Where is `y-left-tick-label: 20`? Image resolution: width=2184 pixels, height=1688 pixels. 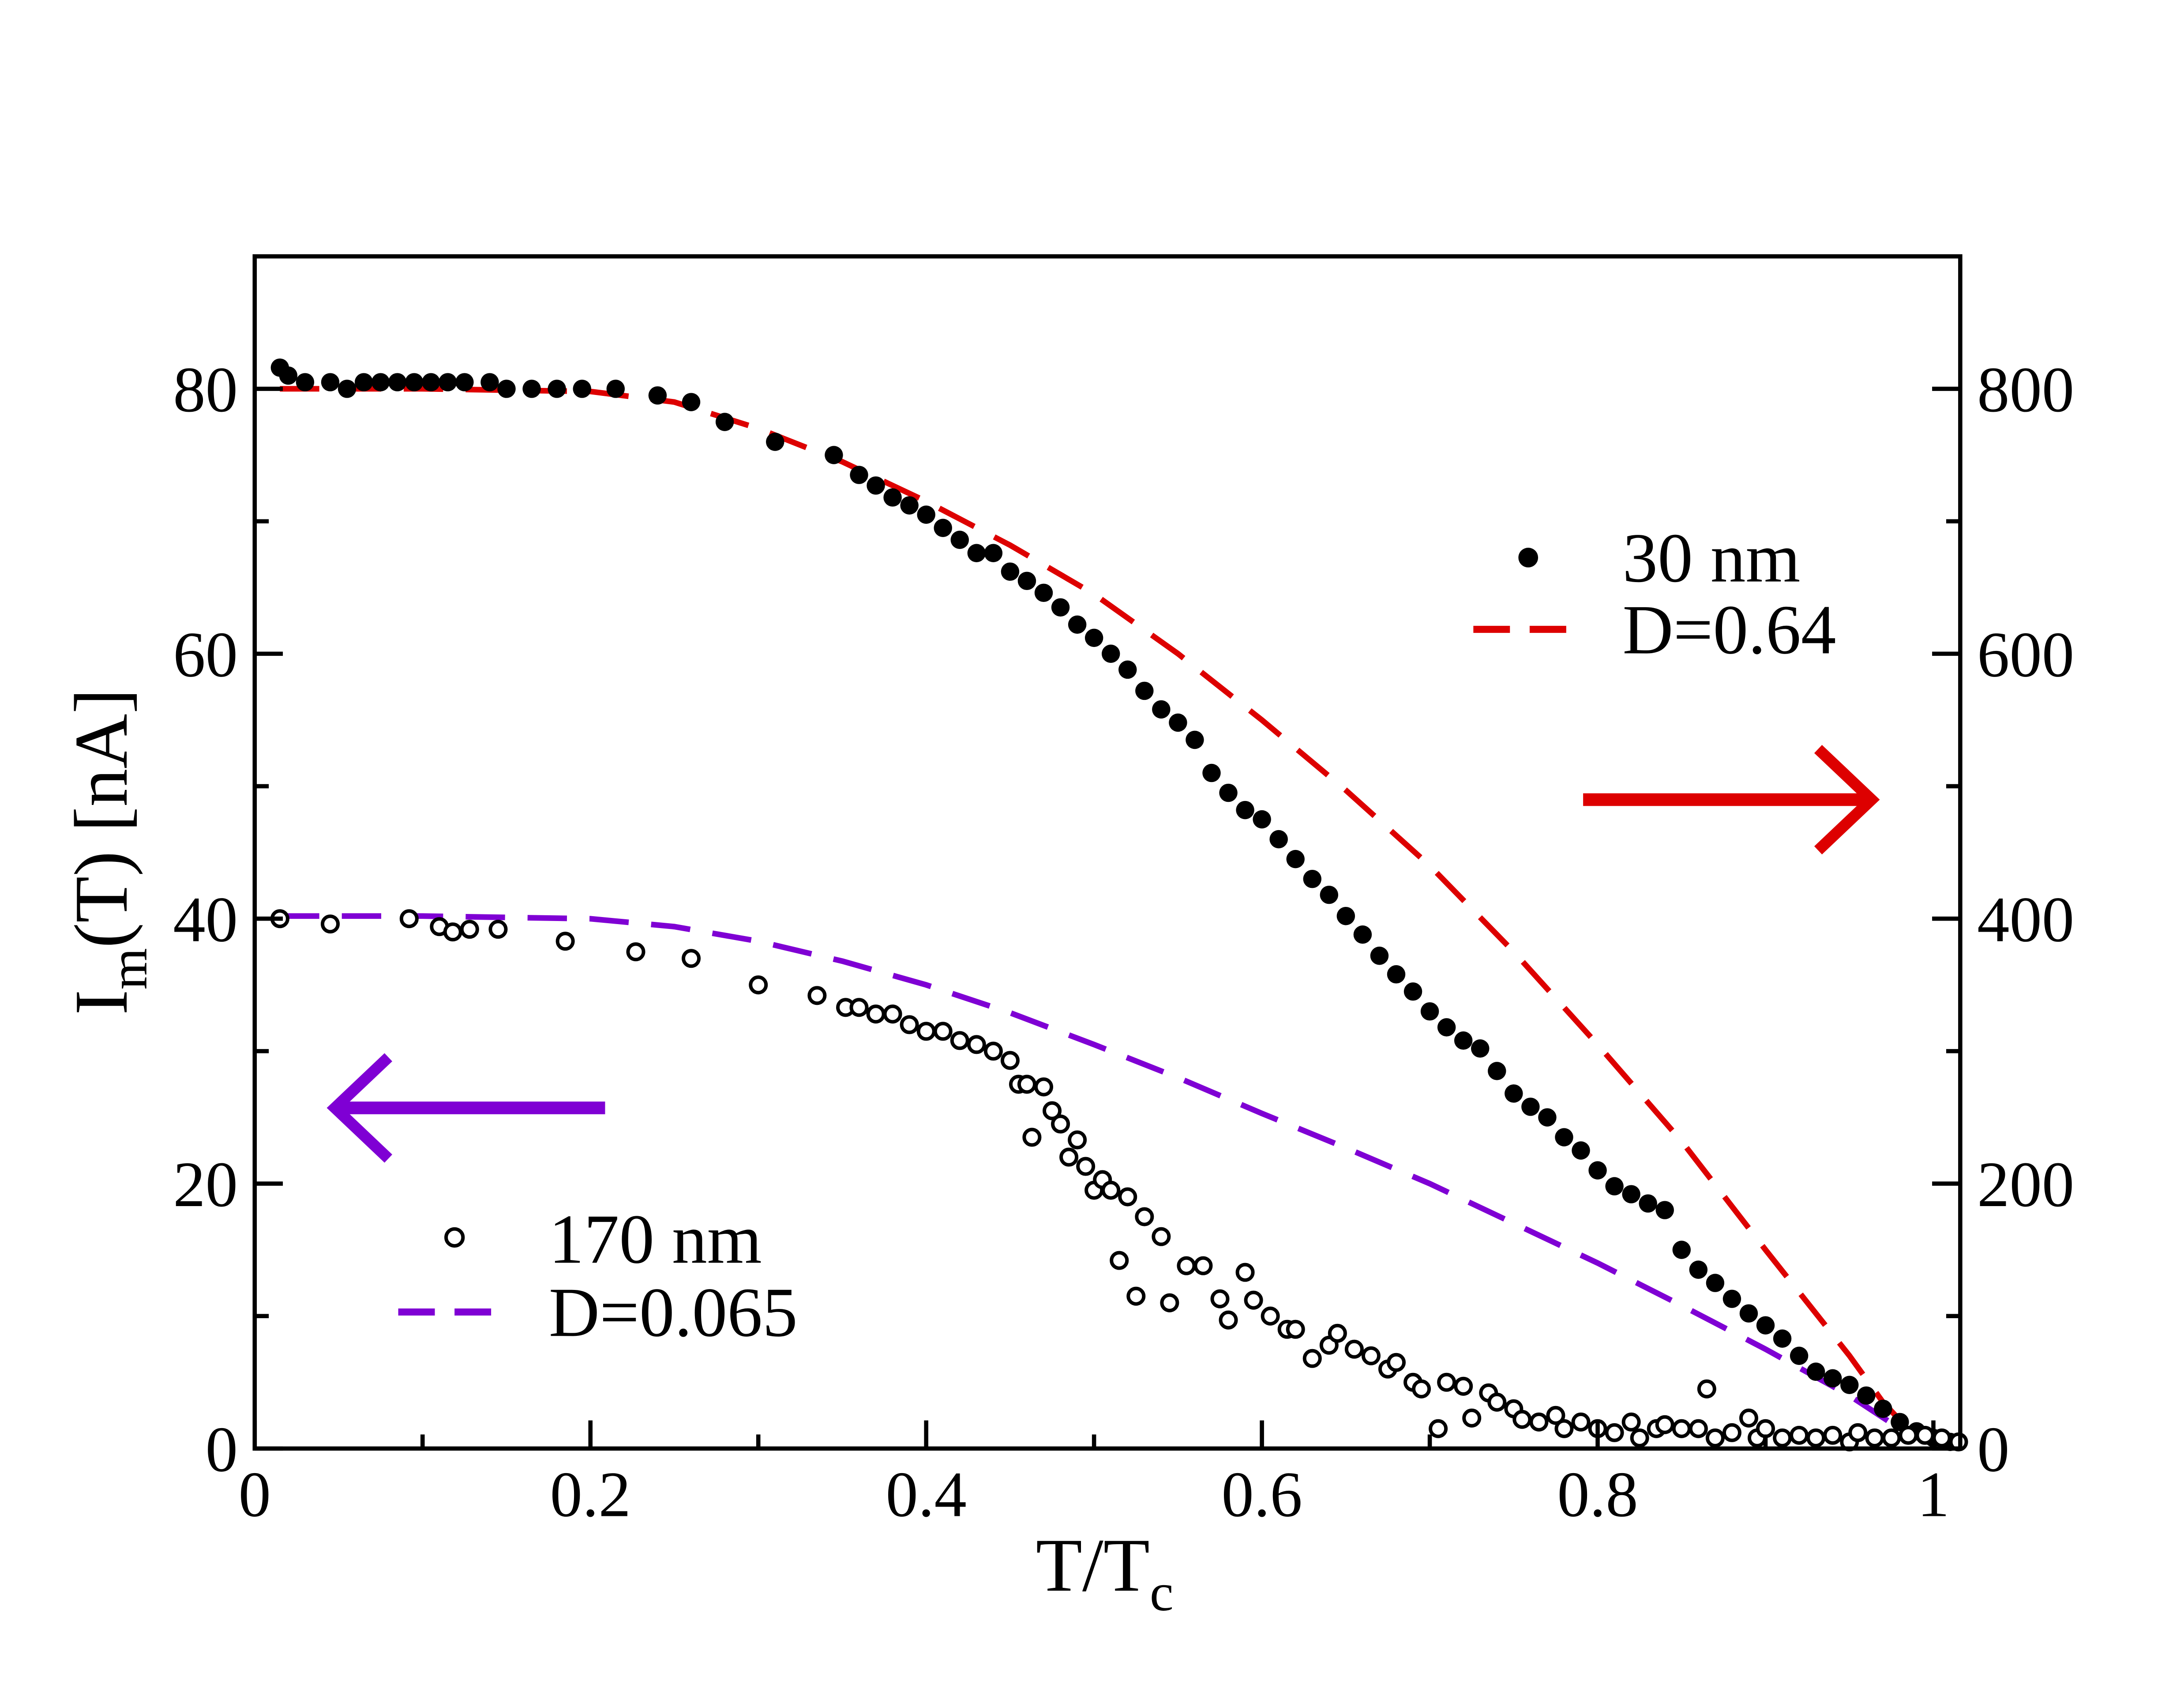
y-left-tick-label: 20 is located at coordinates (205, 1184).